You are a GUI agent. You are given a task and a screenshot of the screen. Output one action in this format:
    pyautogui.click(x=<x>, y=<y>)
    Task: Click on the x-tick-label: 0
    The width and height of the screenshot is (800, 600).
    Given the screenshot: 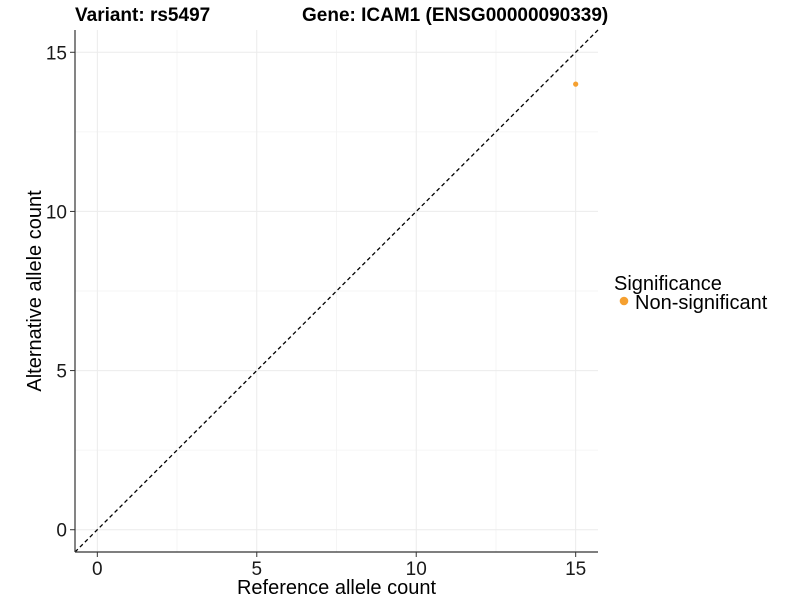 What is the action you would take?
    pyautogui.click(x=97, y=569)
    